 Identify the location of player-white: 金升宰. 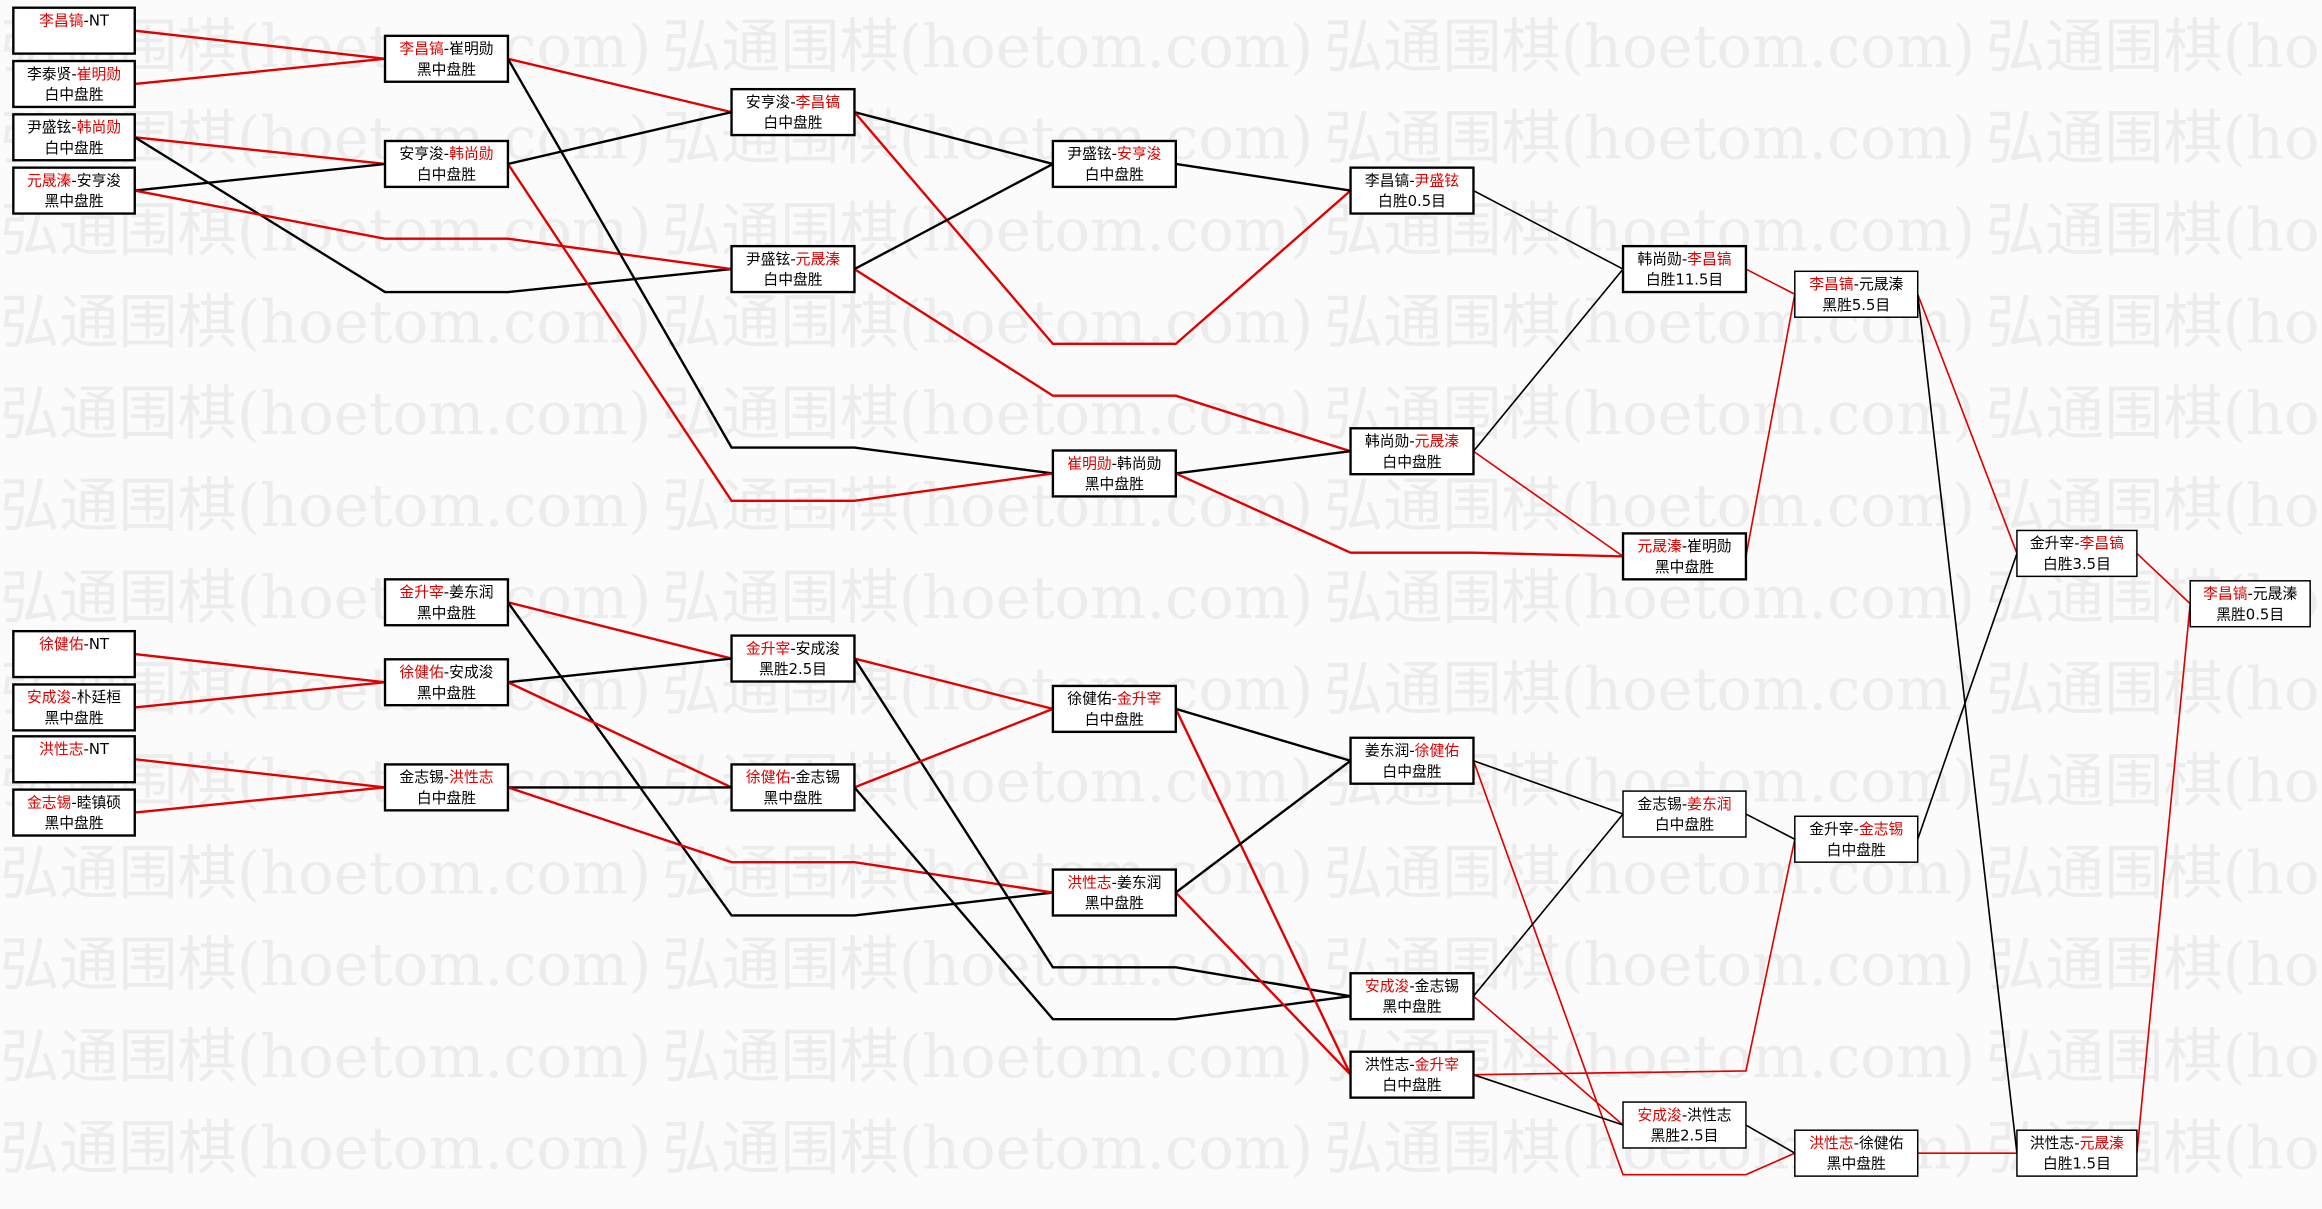
(1437, 1064).